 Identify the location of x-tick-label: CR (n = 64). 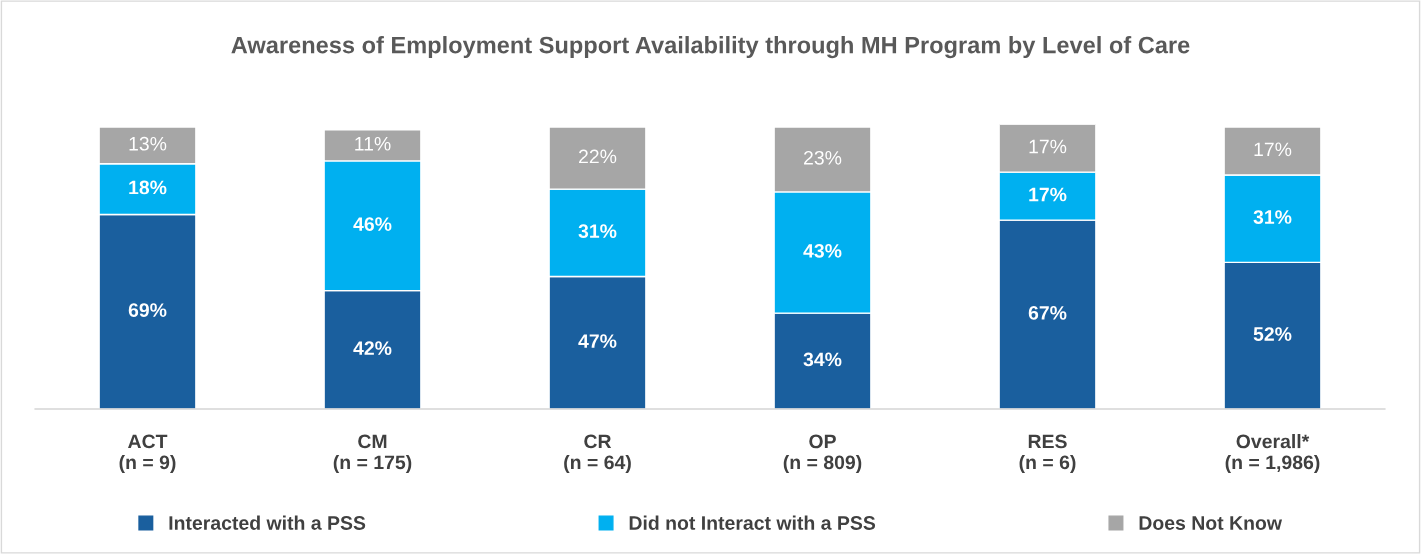
(597, 454).